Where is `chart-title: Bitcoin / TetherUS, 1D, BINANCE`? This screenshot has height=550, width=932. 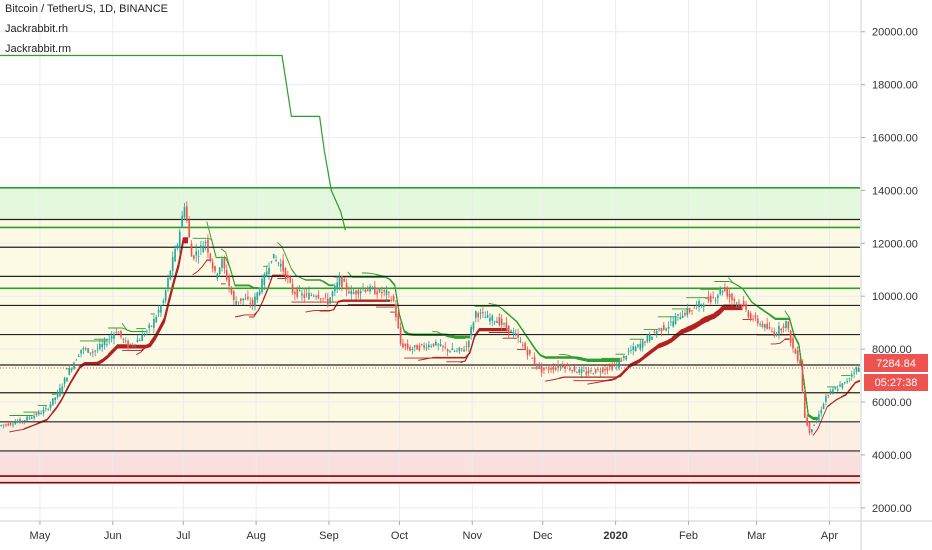
chart-title: Bitcoin / TetherUS, 1D, BINANCE is located at coordinates (87, 9).